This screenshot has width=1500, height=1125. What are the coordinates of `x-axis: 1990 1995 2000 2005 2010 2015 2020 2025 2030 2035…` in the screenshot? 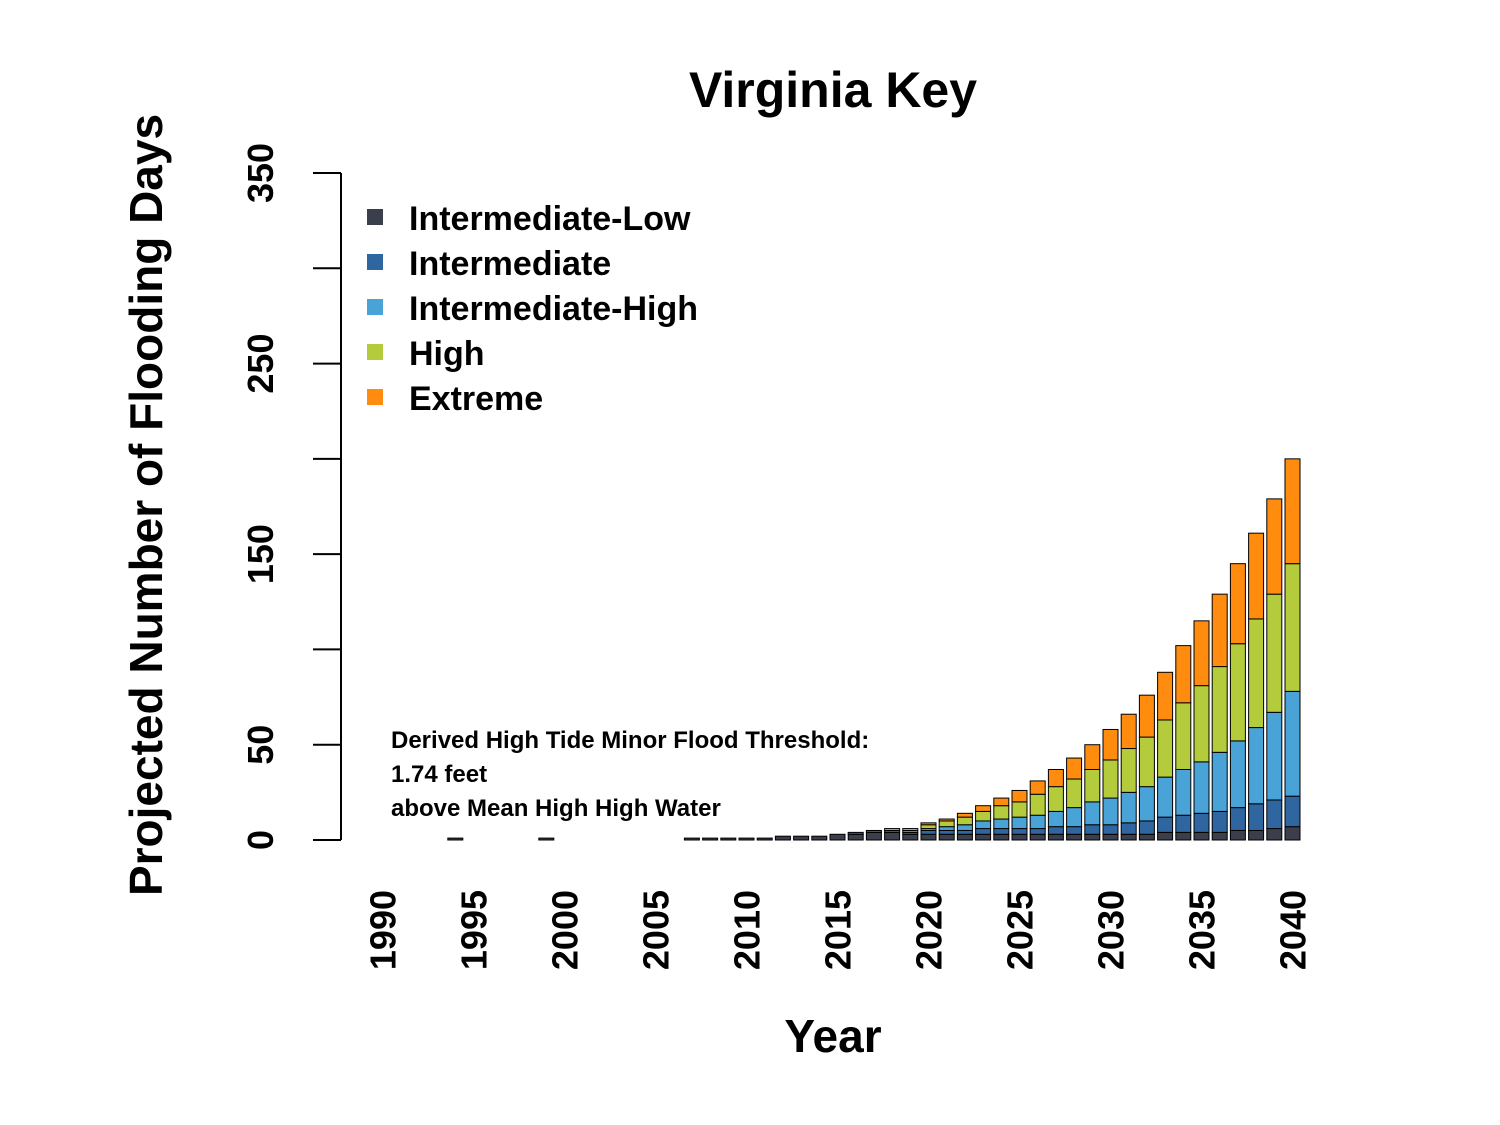 It's located at (838, 930).